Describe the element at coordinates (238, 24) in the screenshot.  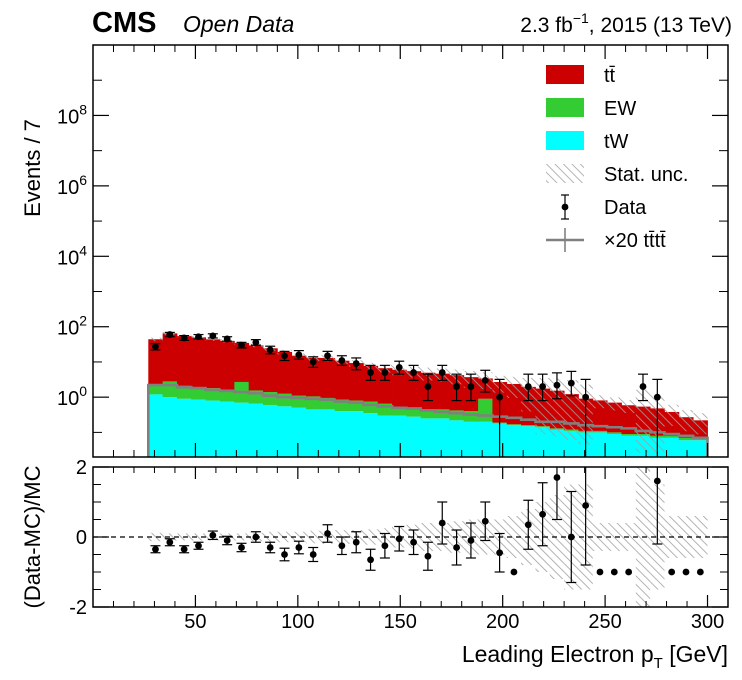
I see `experiment-sub-label: Open Data` at that location.